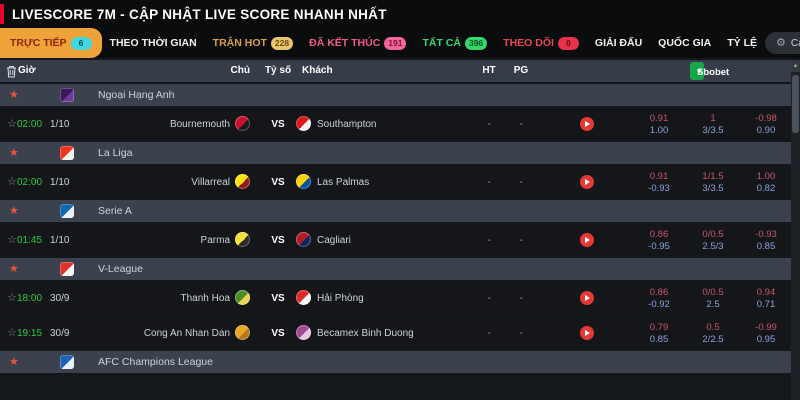 The image size is (800, 400). What do you see at coordinates (521, 124) in the screenshot?
I see `pg-value: -` at bounding box center [521, 124].